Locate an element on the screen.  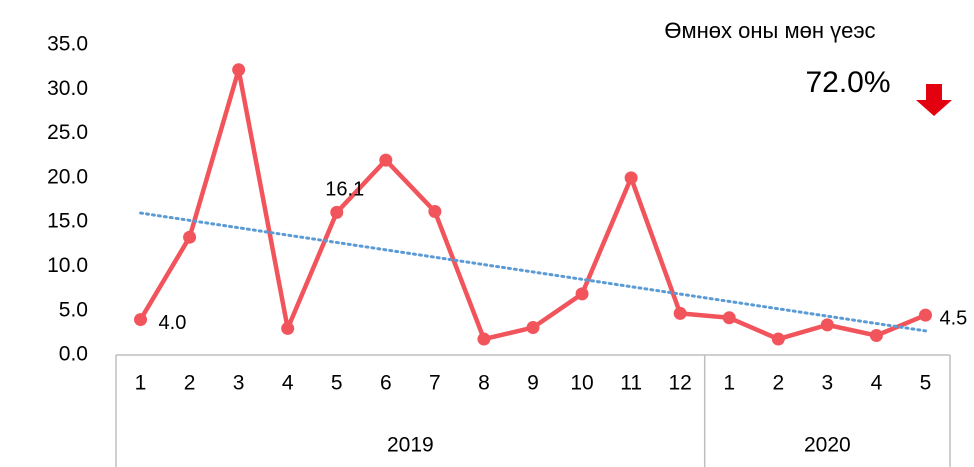
x-tick-label: 11 is located at coordinates (631, 383).